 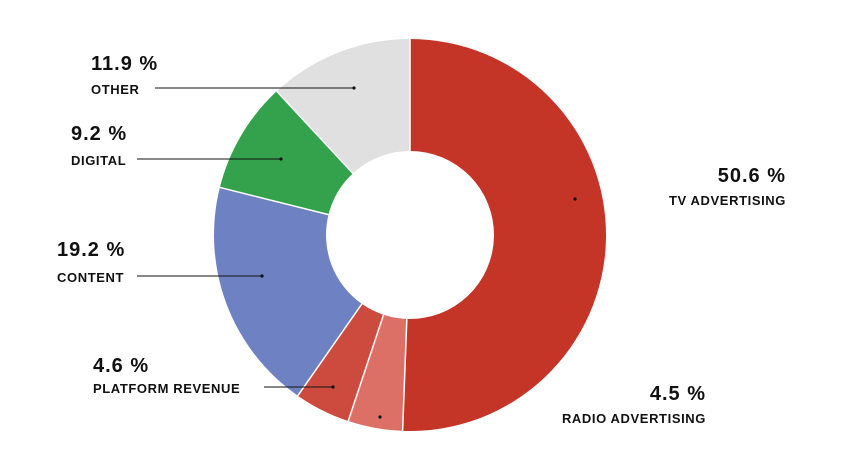 I want to click on slice-digital, so click(x=286, y=153).